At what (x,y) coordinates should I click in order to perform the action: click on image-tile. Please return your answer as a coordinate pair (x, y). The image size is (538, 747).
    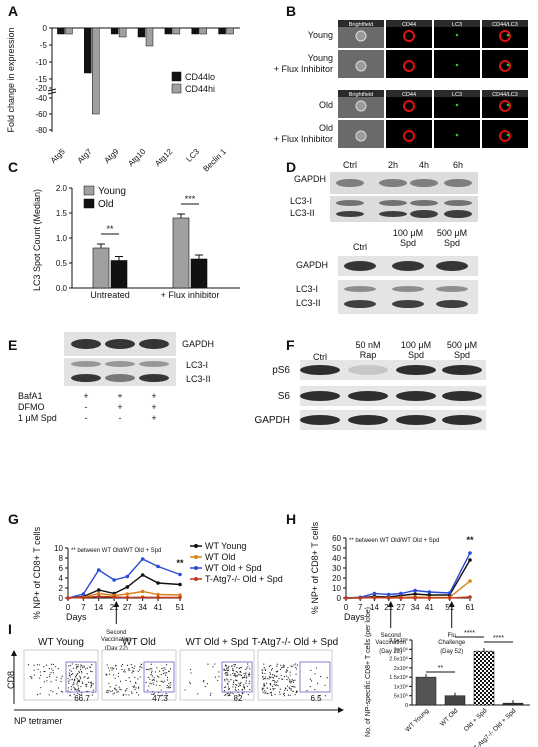
    Looking at the image, I should click on (409, 64).